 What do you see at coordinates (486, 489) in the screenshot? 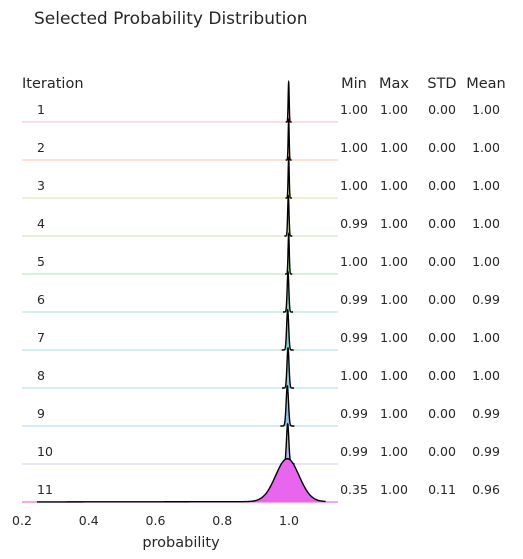
I see `stat-value-mean: 0.96` at bounding box center [486, 489].